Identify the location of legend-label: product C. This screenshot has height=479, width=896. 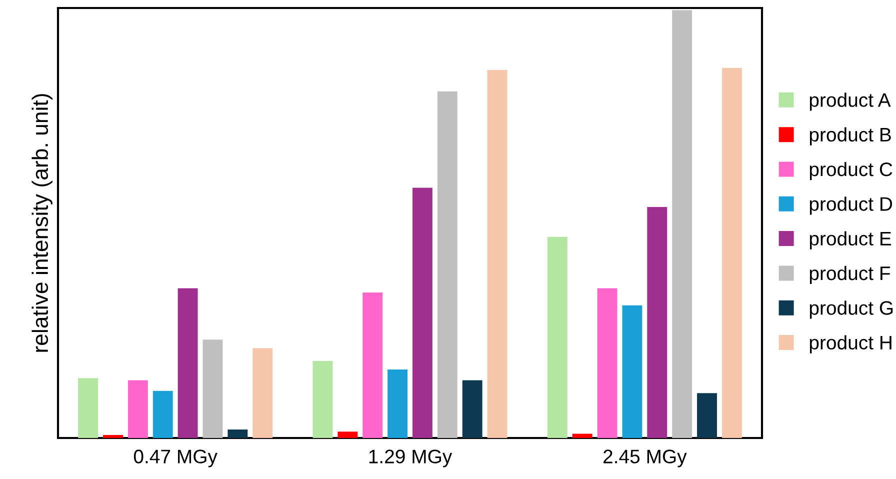
(851, 171).